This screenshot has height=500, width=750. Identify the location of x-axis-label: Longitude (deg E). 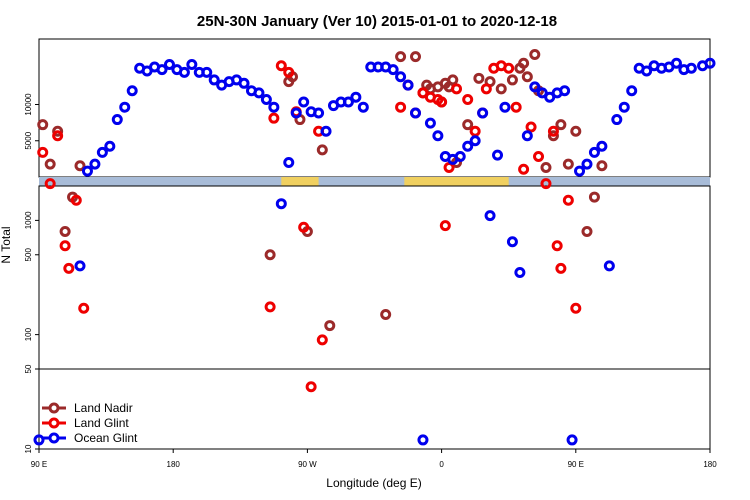
(373, 483).